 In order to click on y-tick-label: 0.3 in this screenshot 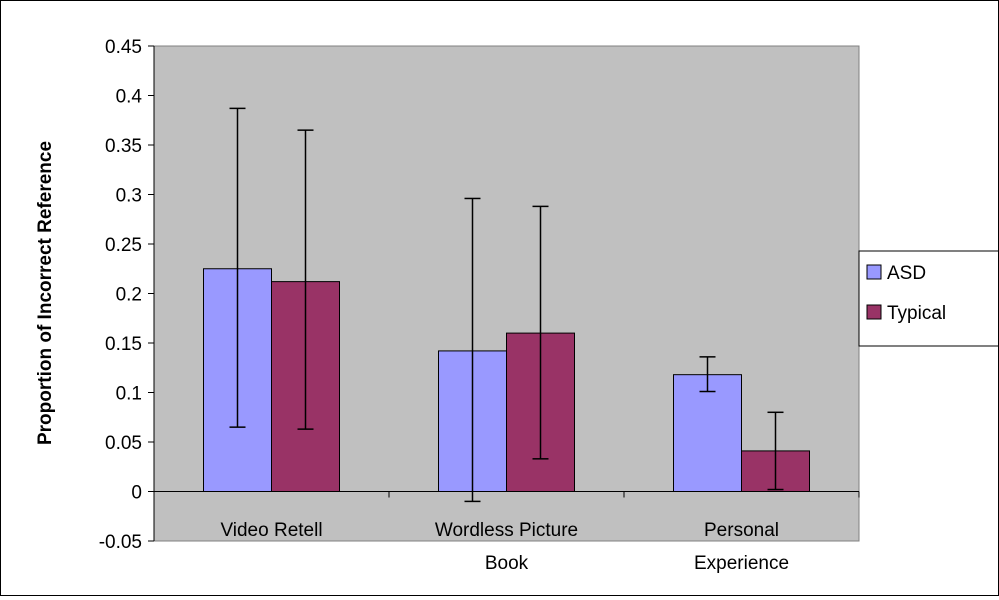, I will do `click(129, 196)`.